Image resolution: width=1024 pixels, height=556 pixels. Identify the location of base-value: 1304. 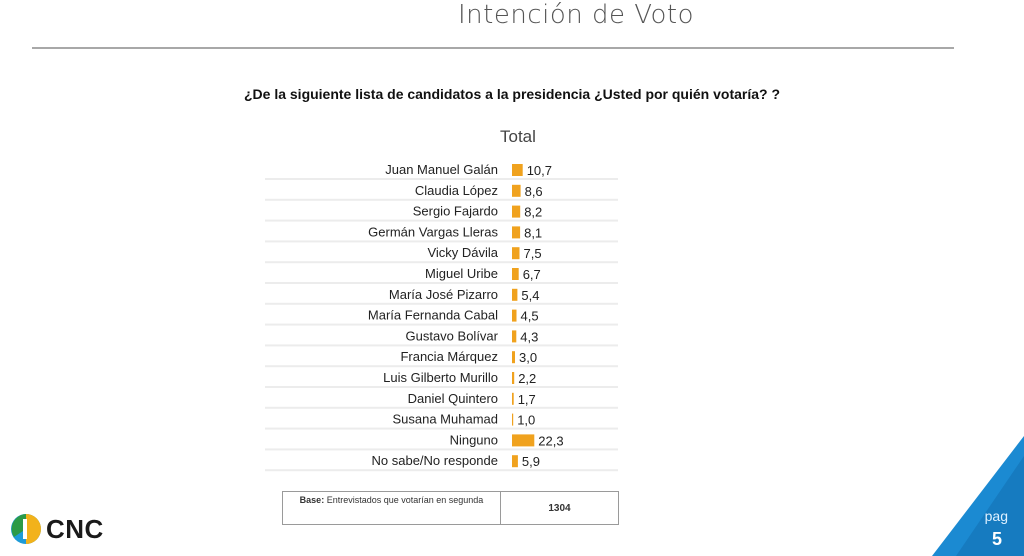
(559, 508).